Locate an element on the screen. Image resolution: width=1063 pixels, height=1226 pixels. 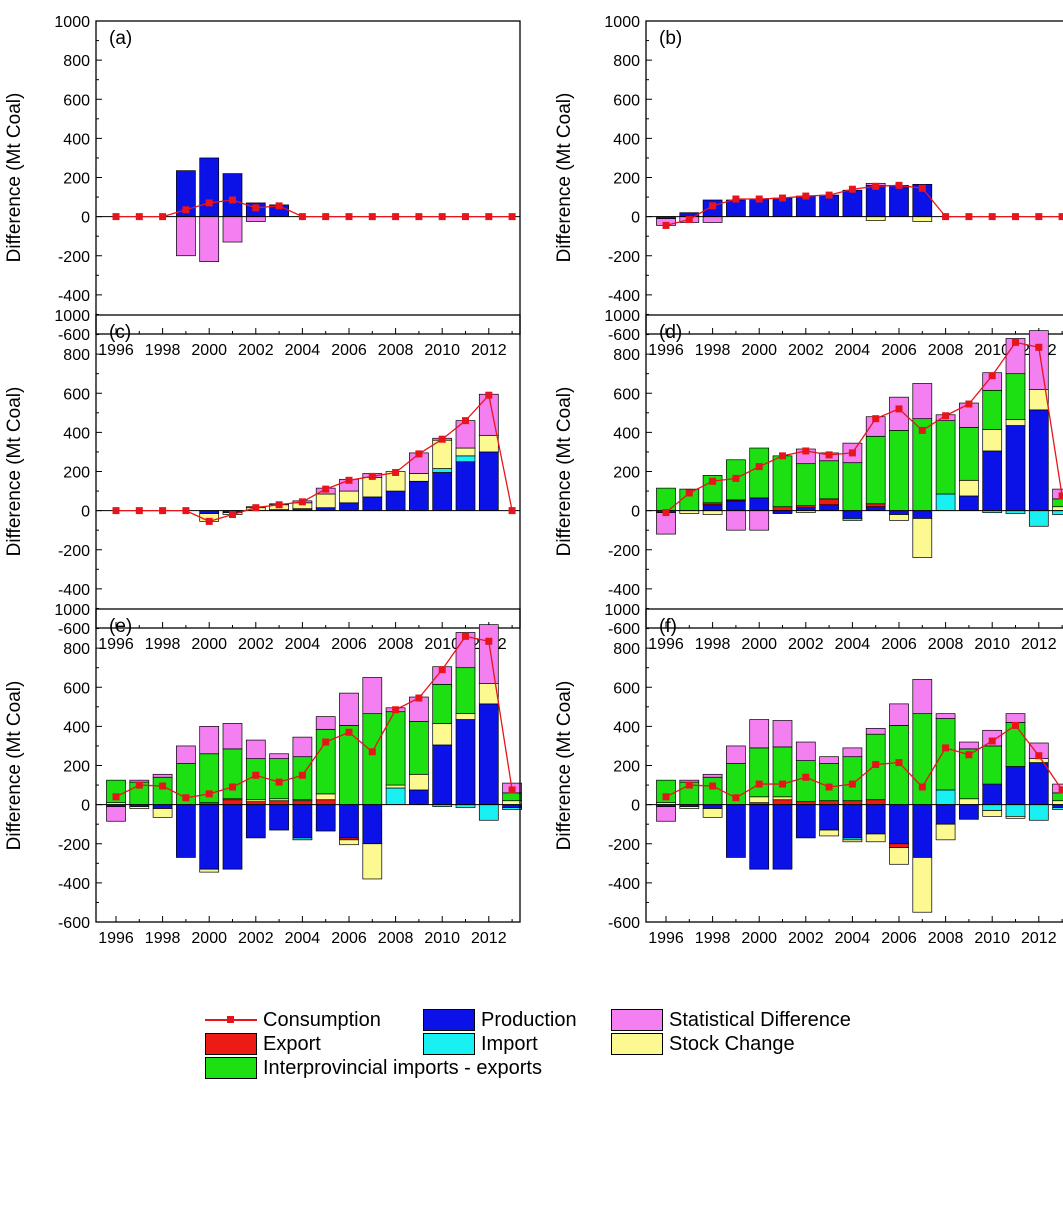
y-tick-label: -600 is located at coordinates (74, 923).